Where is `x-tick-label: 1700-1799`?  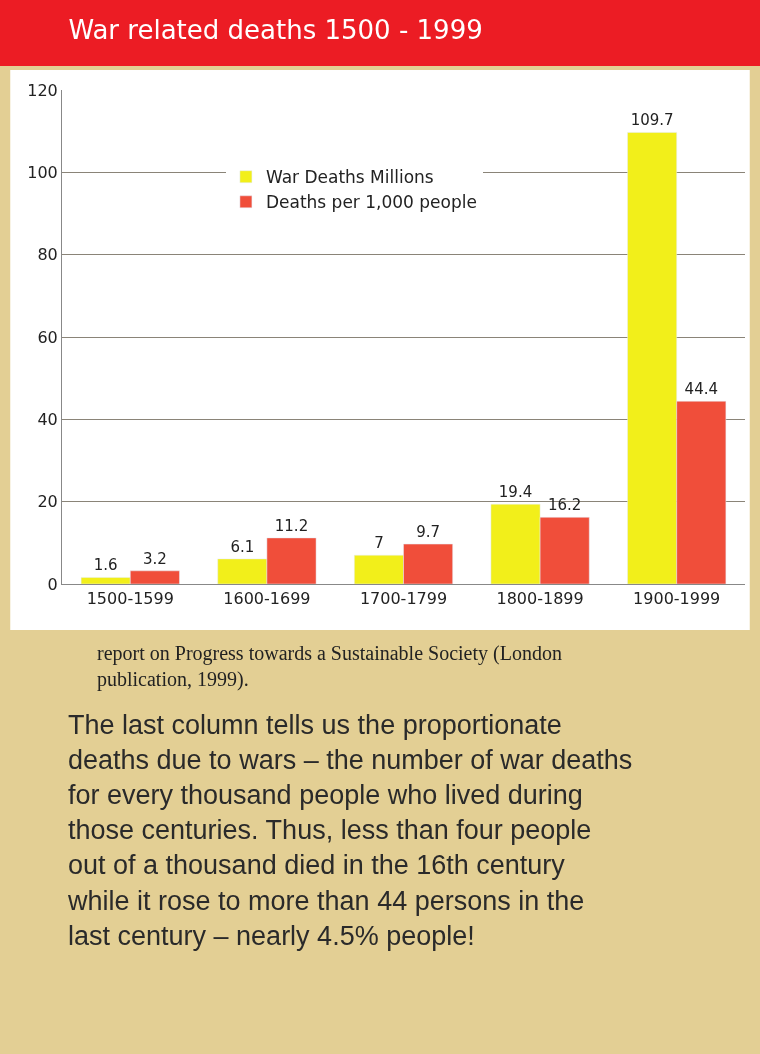 x-tick-label: 1700-1799 is located at coordinates (403, 599).